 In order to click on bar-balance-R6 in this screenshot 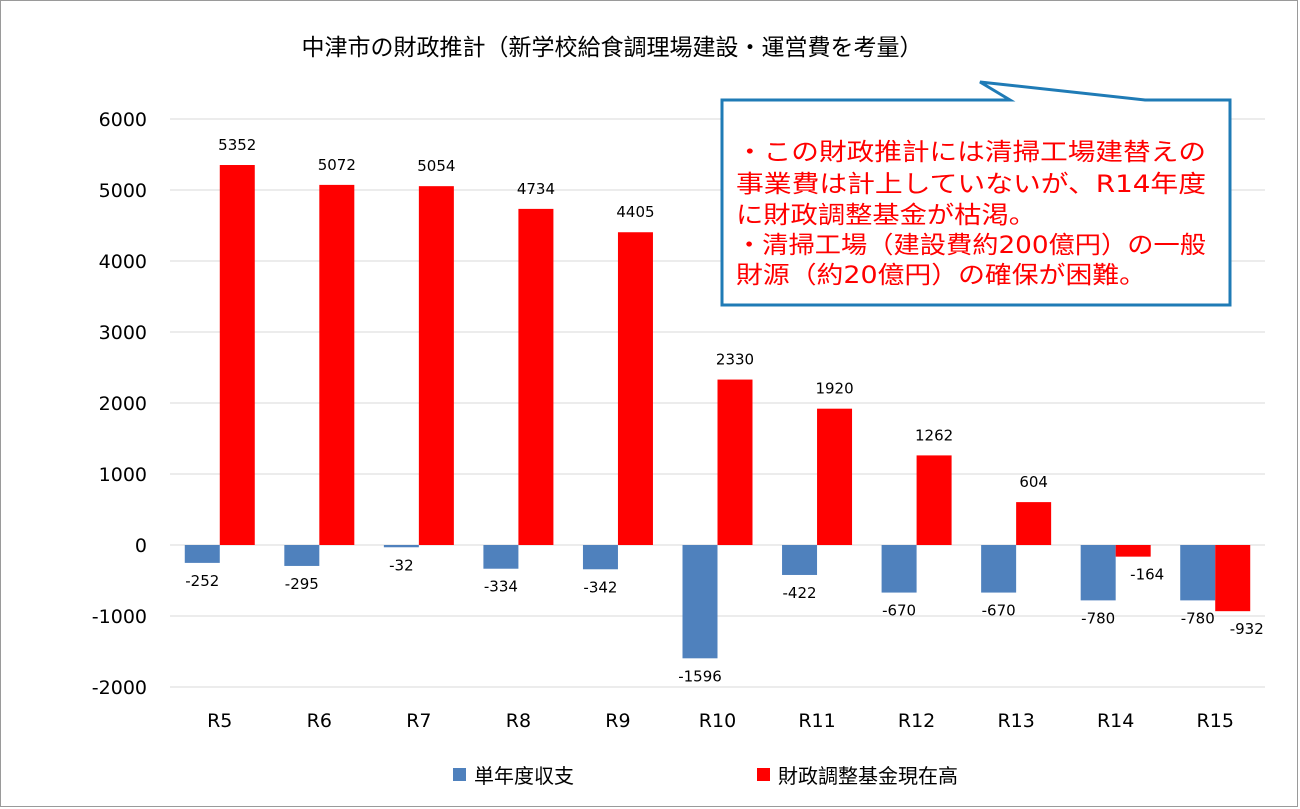, I will do `click(302, 555)`.